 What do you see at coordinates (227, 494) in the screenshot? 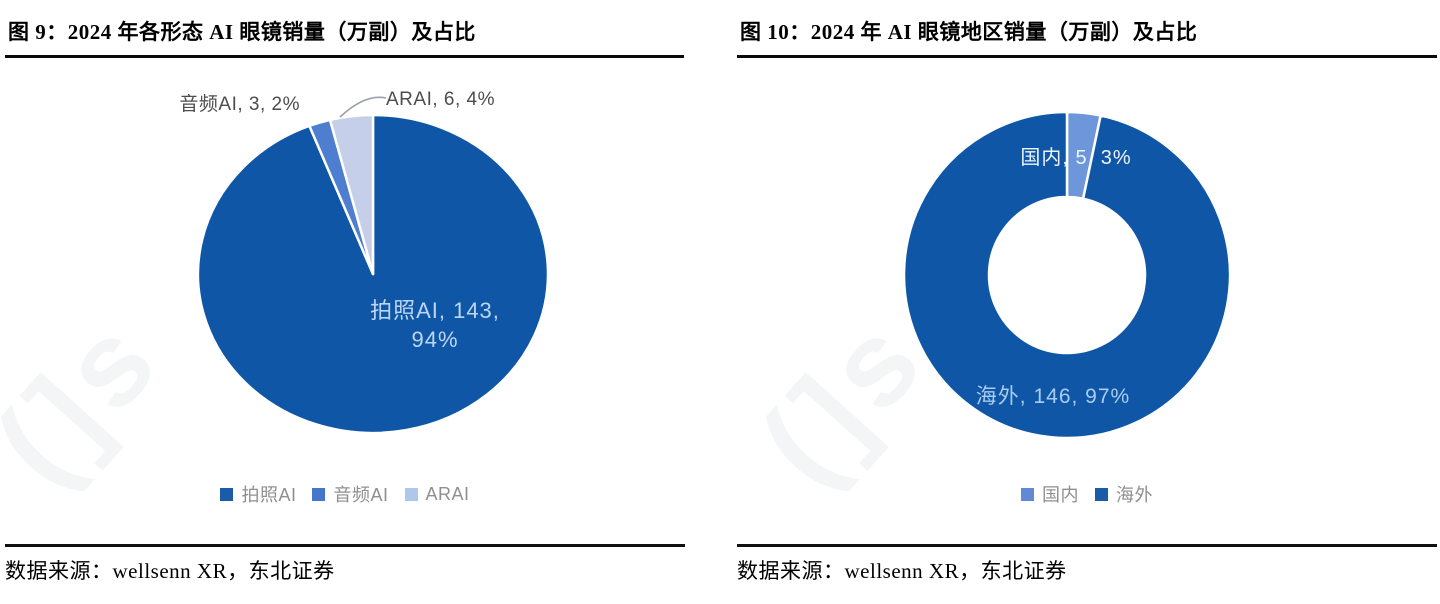
I see `legend-swatch-photo-ai` at bounding box center [227, 494].